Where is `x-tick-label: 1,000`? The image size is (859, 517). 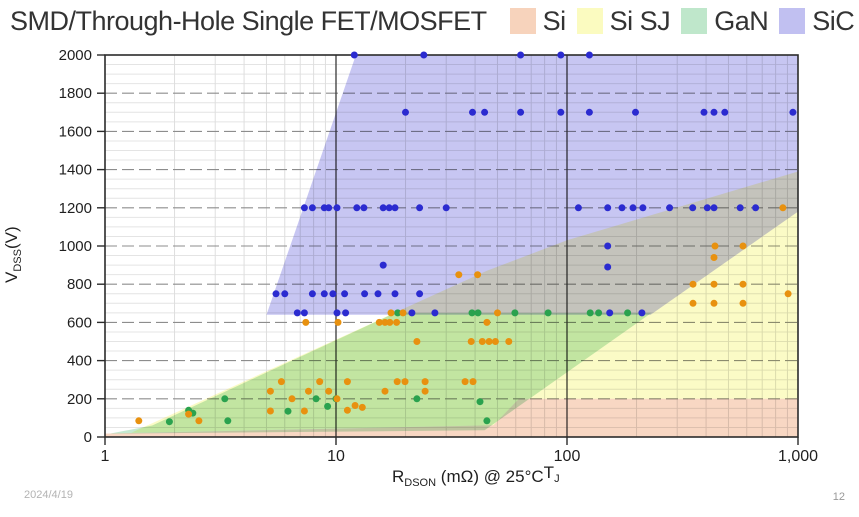
x-tick-label: 1,000 is located at coordinates (798, 456).